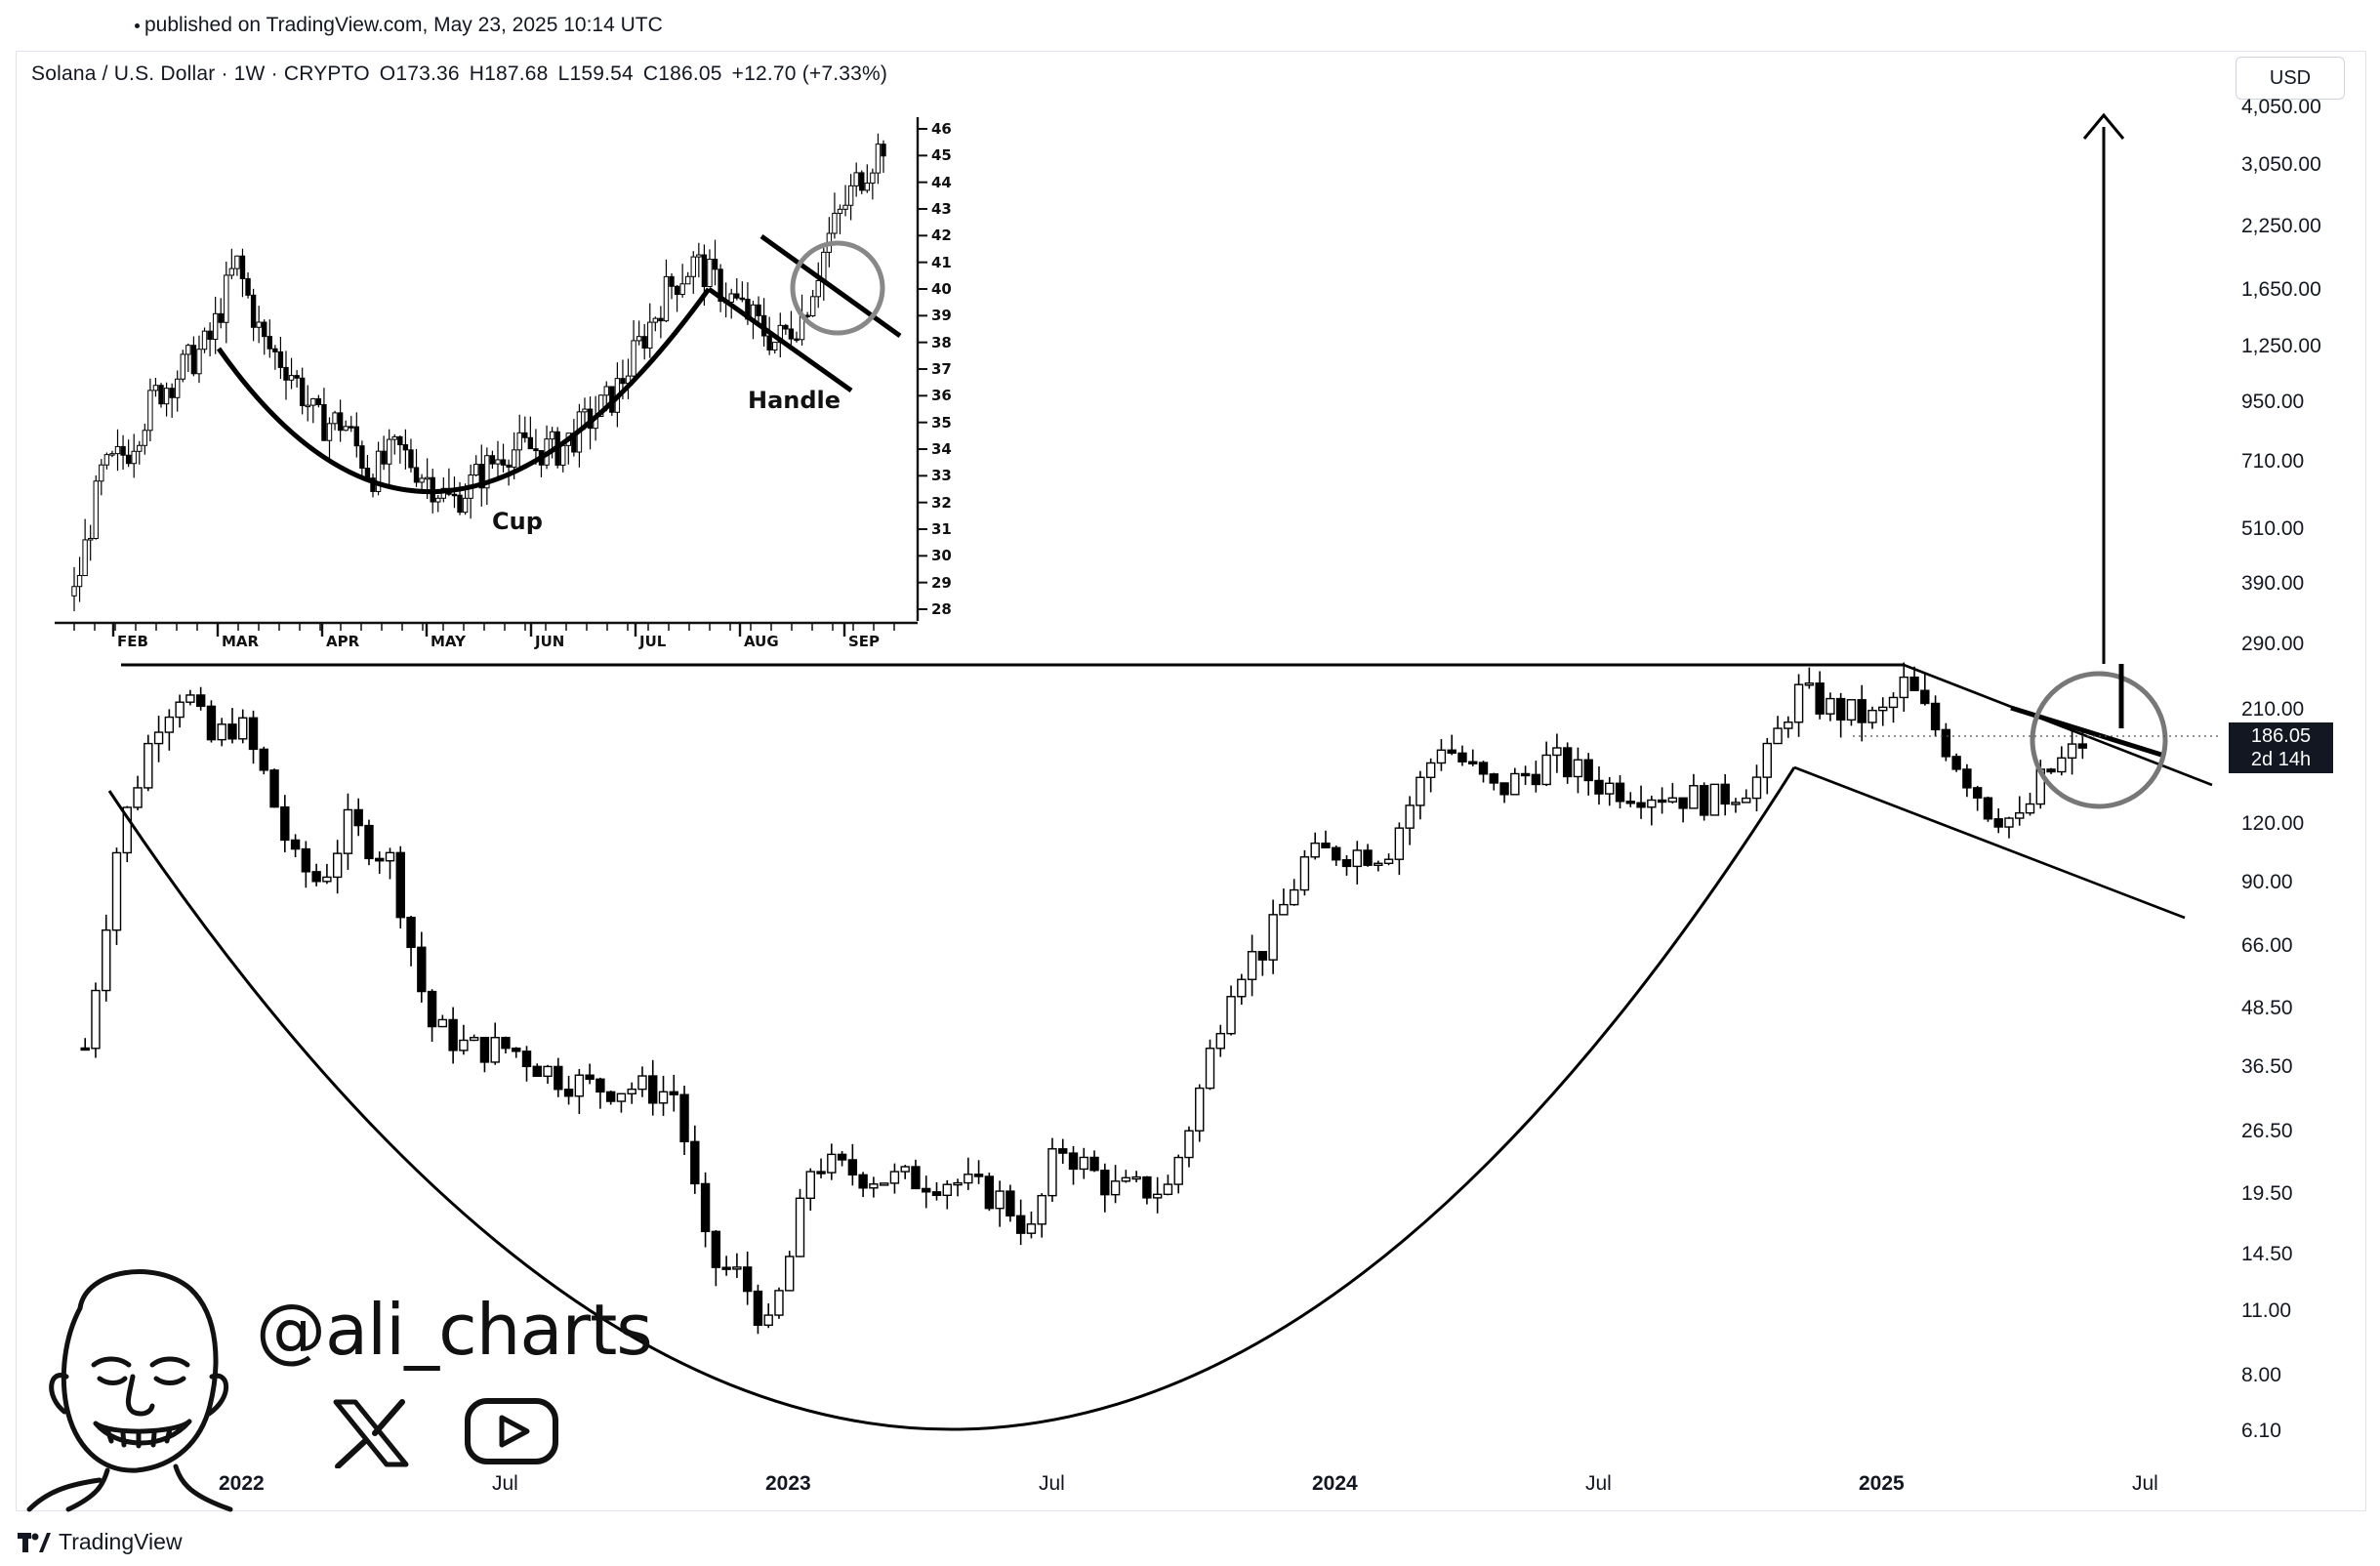 The image size is (2380, 1566). Describe the element at coordinates (2290, 78) in the screenshot. I see `currency-button: USD` at that location.